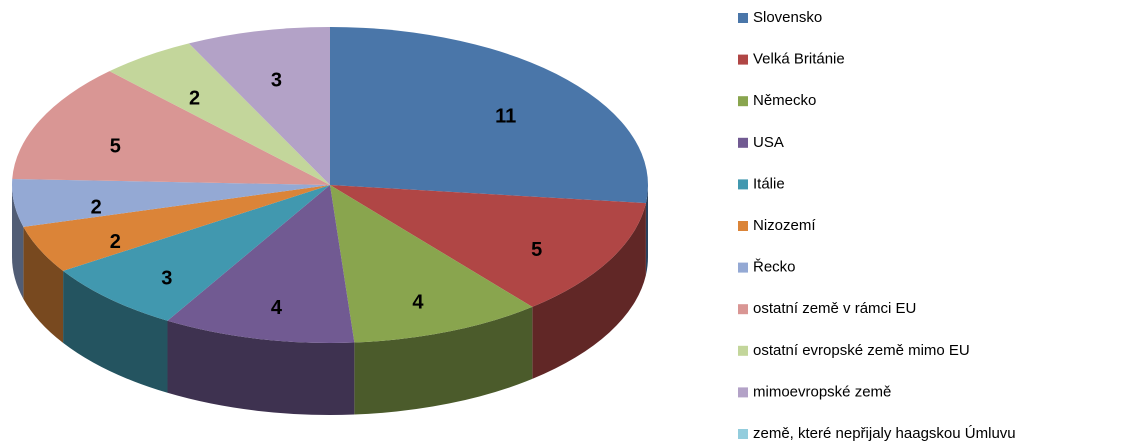 This screenshot has width=1125, height=441. Describe the element at coordinates (768, 142) in the screenshot. I see `legend-label: USA` at that location.